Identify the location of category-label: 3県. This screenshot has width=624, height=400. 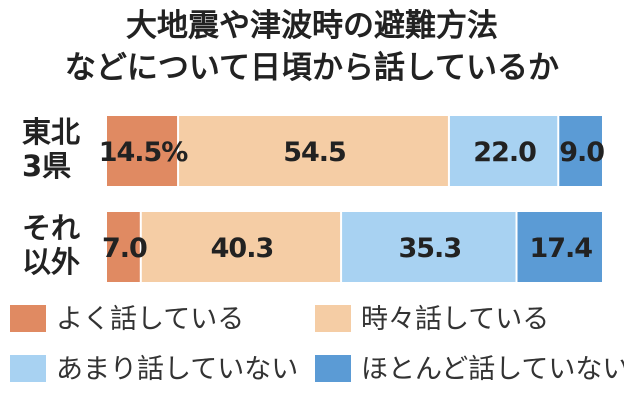
(46, 166).